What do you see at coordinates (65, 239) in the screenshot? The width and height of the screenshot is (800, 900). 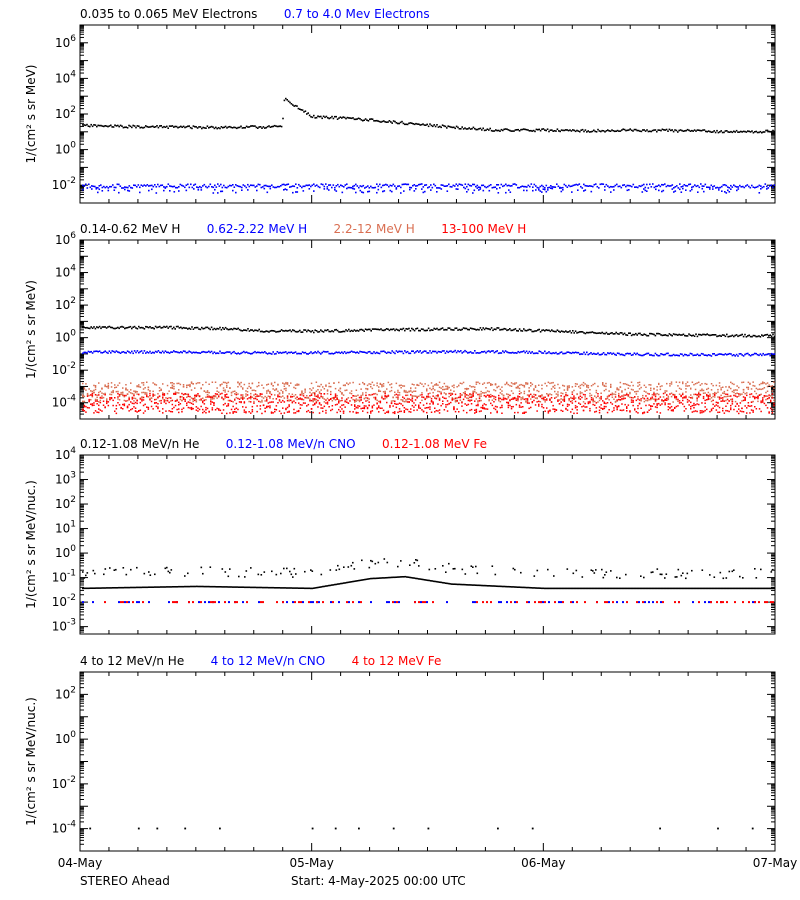 I see `y-tick-label: 106` at bounding box center [65, 239].